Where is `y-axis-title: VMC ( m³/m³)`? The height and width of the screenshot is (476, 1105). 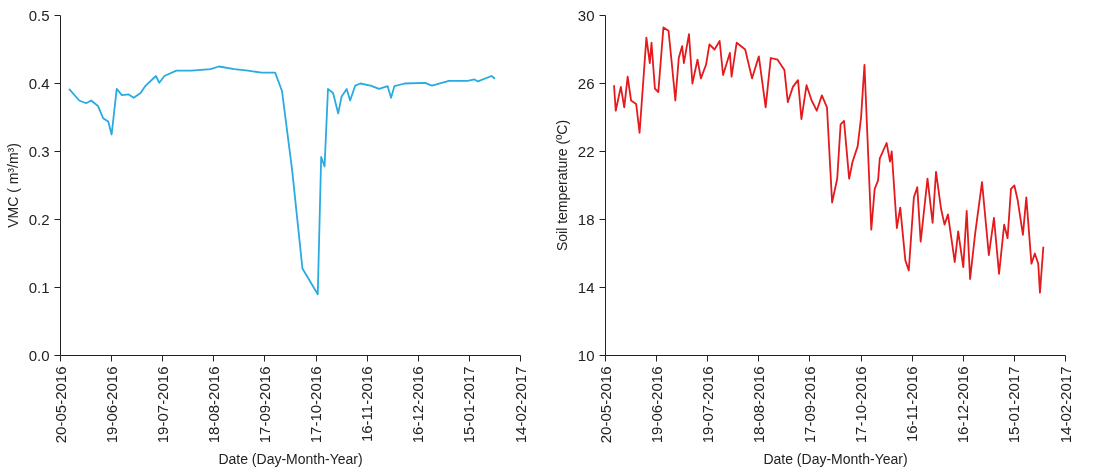
y-axis-title: VMC ( m³/m³) is located at coordinates (12, 185).